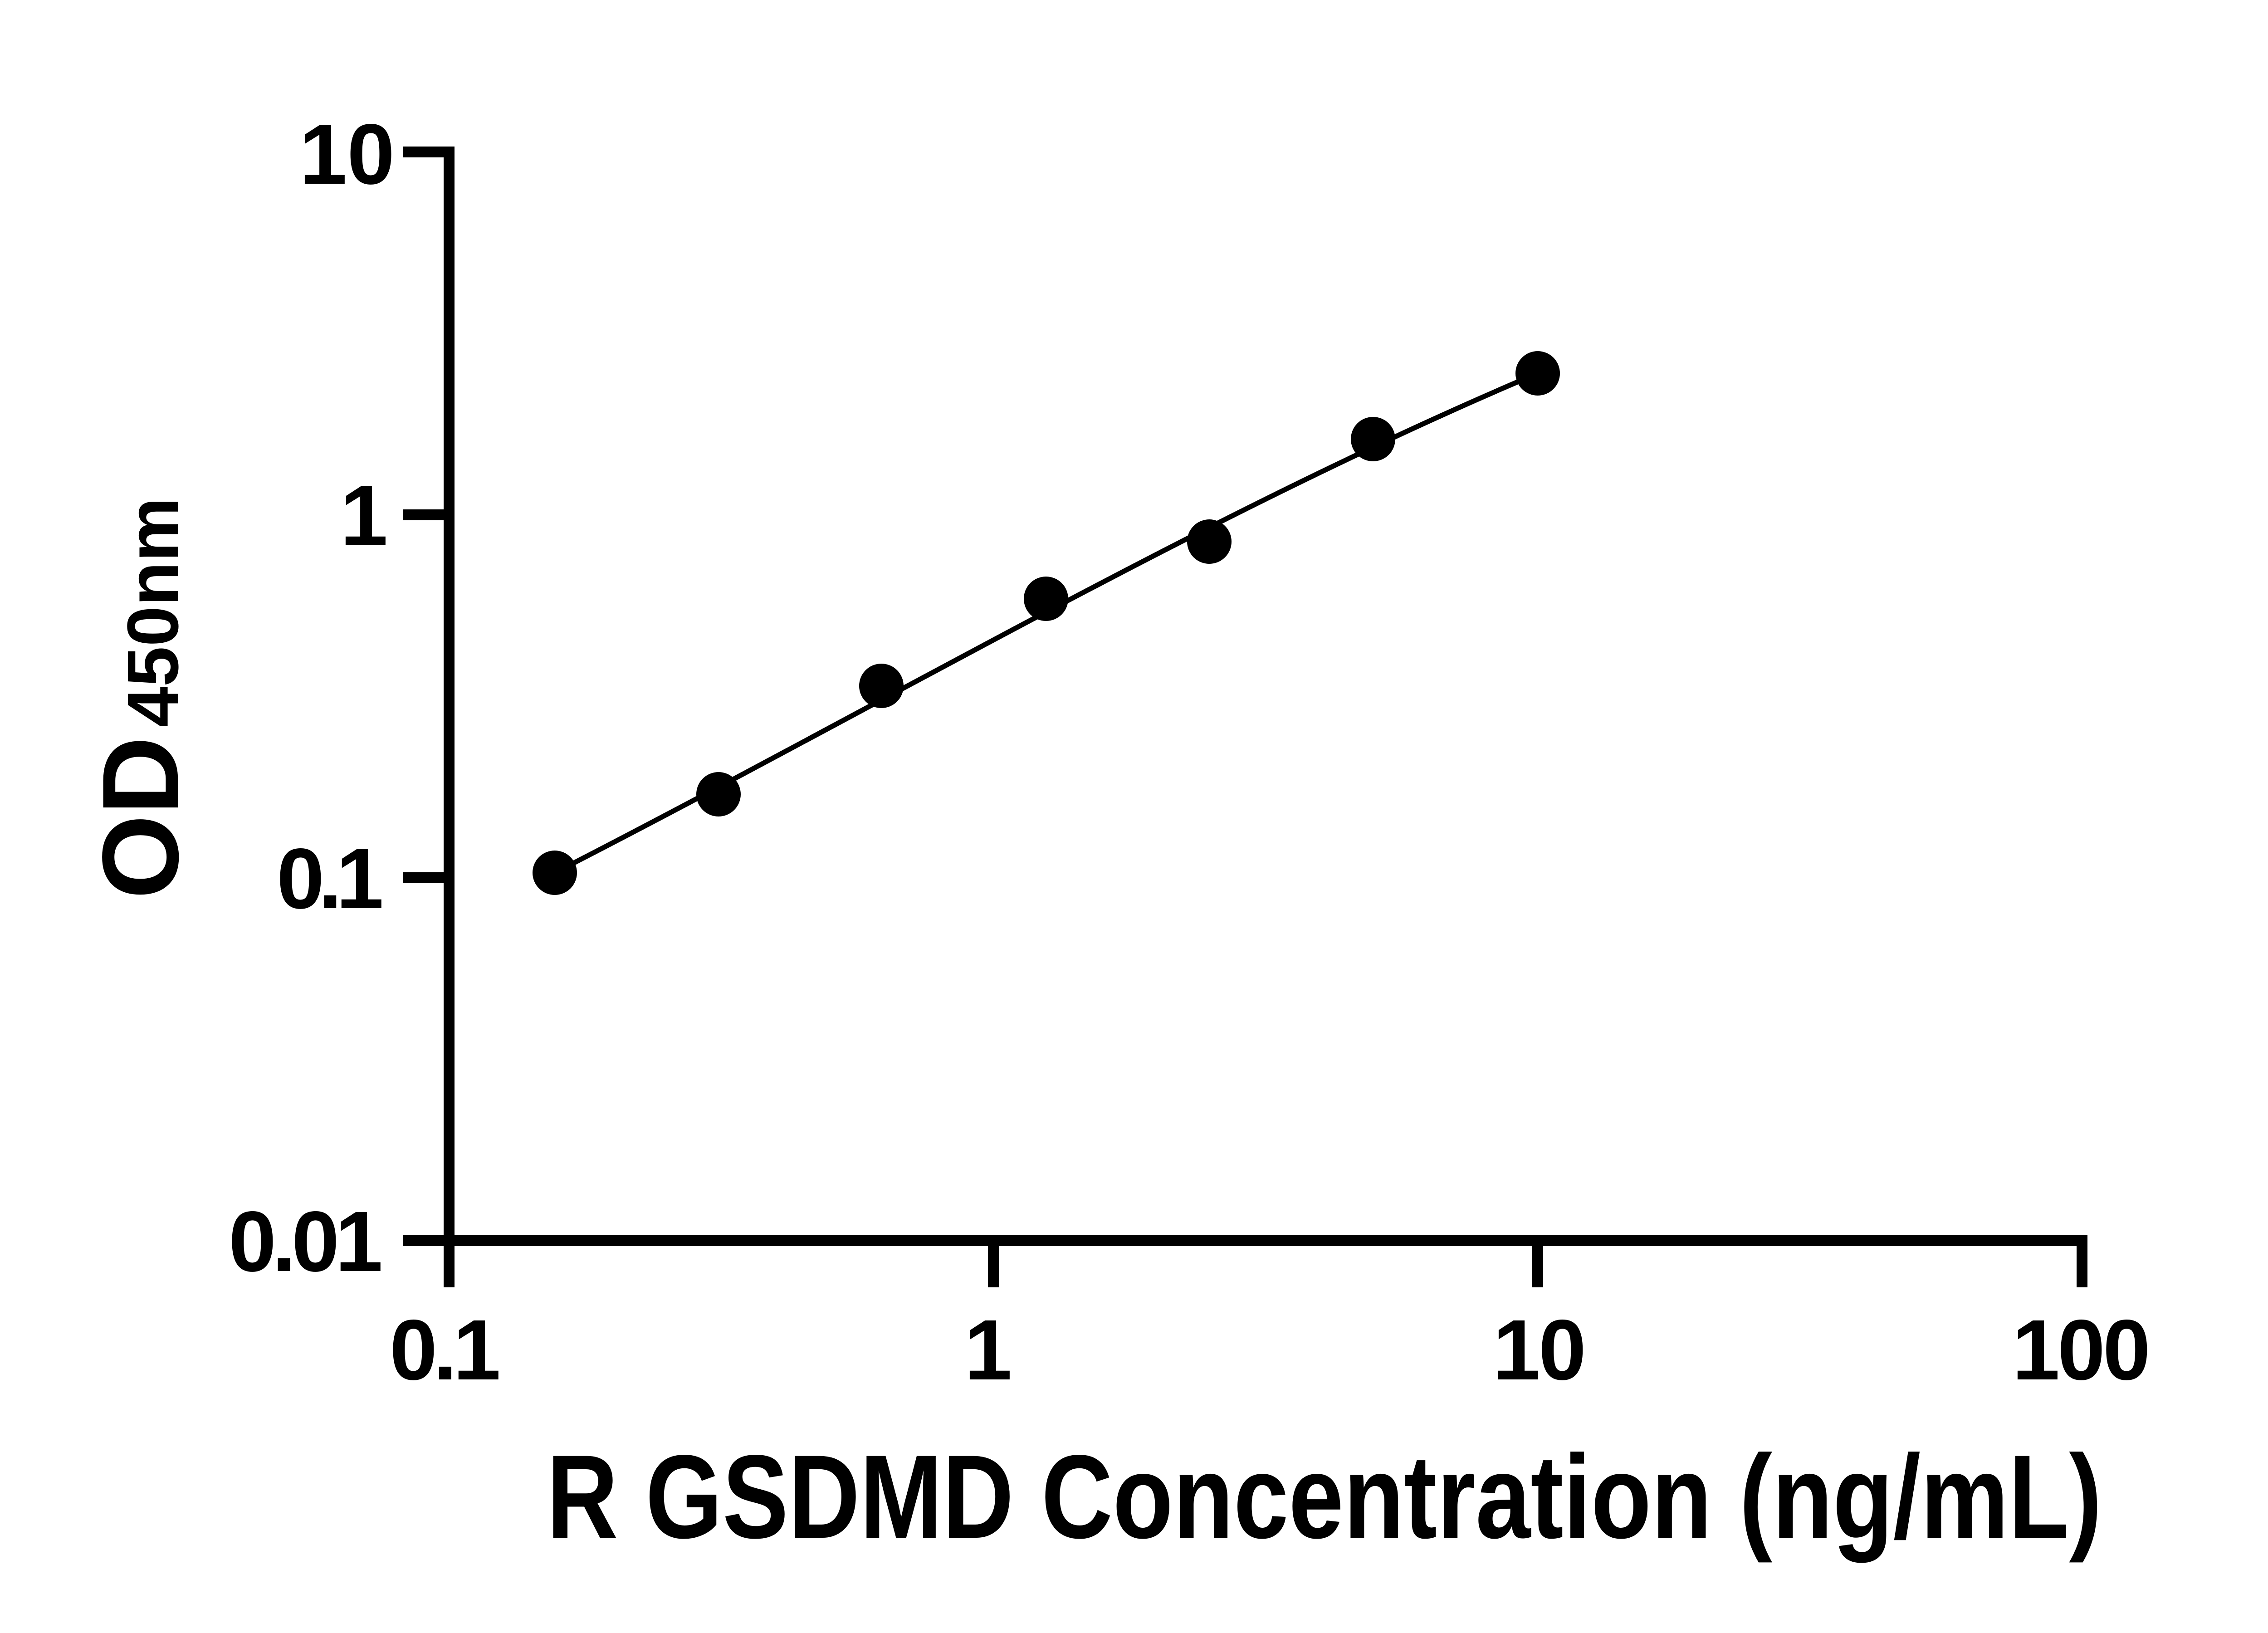 The image size is (2268, 1633). Describe the element at coordinates (153, 612) in the screenshot. I see `svg-text: 450nm` at that location.